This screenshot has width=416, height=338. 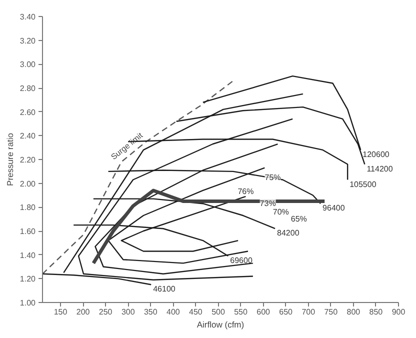 What do you see at coordinates (173, 312) in the screenshot?
I see `x-tick-label: 400` at bounding box center [173, 312].